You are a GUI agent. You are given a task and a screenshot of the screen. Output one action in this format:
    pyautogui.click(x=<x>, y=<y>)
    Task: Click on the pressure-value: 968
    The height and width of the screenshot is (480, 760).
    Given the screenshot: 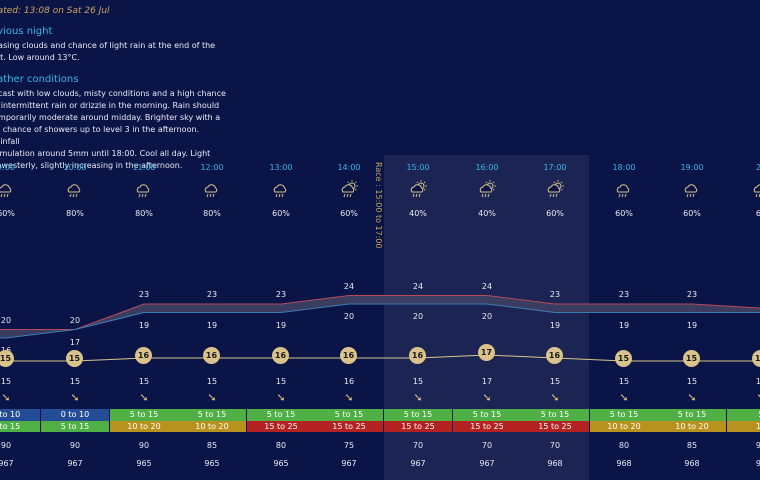 What is the action you would take?
    pyautogui.click(x=692, y=463)
    